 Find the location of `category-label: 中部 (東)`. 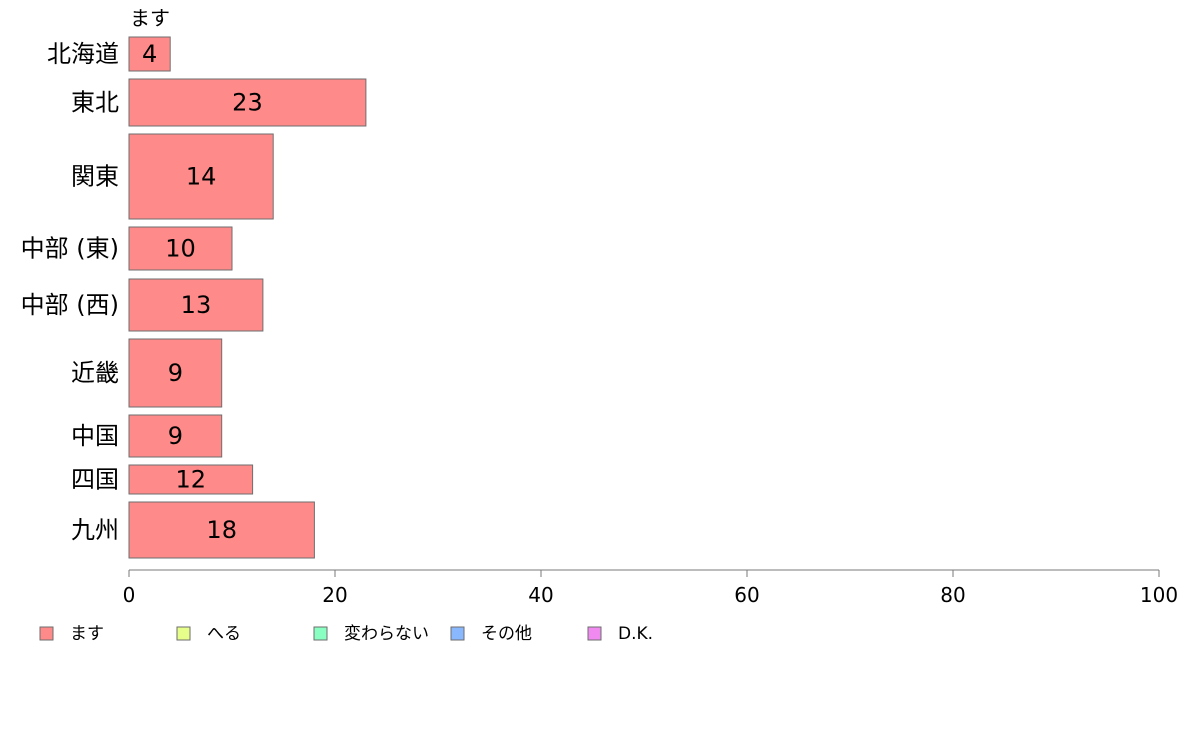

category-label: 中部 (東) is located at coordinates (70, 249).